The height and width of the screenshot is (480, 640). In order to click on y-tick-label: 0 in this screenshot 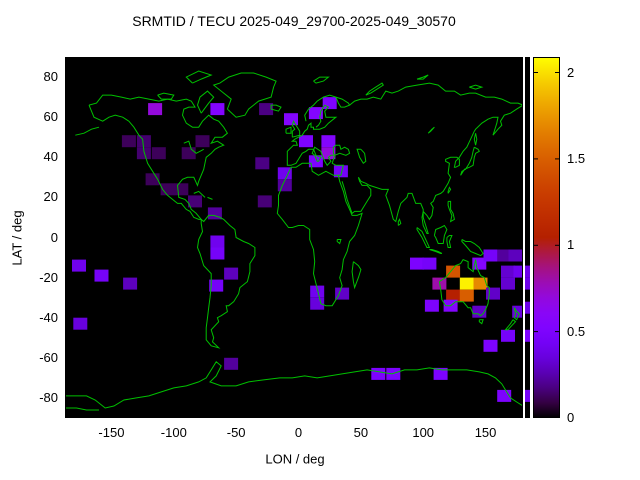, I will do `click(54, 237)`.